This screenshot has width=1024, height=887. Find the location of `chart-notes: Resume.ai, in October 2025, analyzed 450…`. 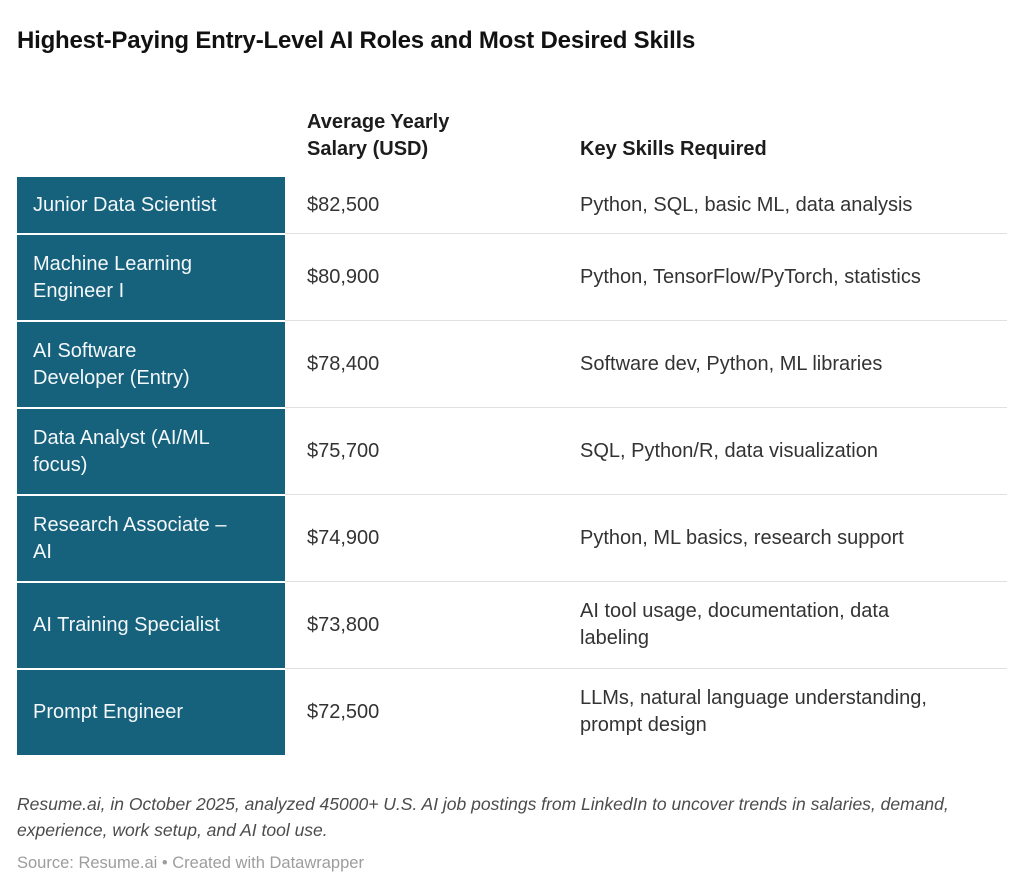

chart-notes: Resume.ai, in October 2025, analyzed 450… is located at coordinates (483, 817).